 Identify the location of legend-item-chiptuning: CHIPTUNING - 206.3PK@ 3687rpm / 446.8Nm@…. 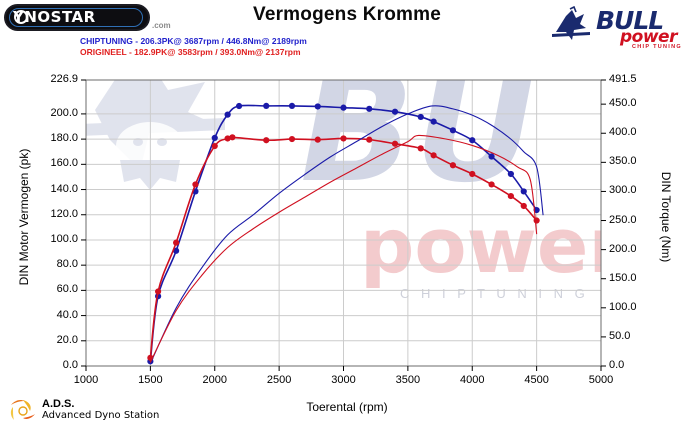
(193, 41).